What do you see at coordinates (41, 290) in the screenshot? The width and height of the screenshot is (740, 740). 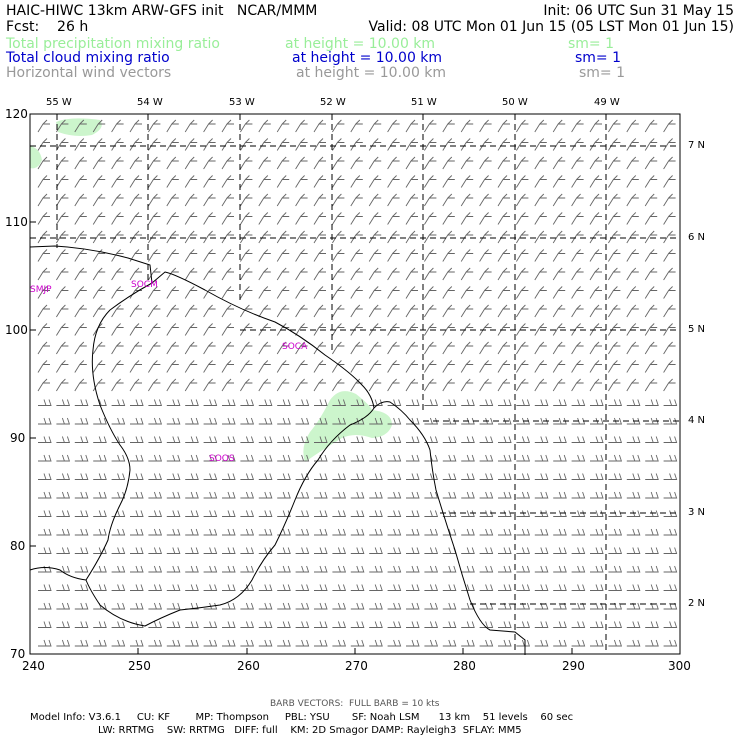 I see `station-smjp: SMJP` at bounding box center [41, 290].